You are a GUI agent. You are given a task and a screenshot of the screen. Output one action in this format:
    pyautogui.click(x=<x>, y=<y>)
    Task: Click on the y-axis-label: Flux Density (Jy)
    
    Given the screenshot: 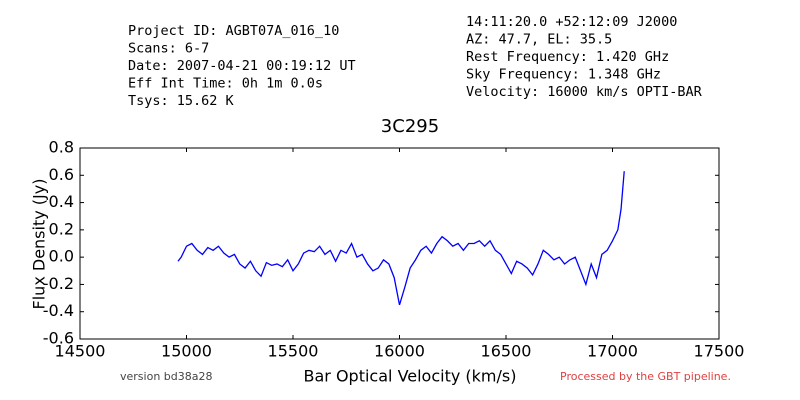 What is the action you would take?
    pyautogui.click(x=39, y=244)
    